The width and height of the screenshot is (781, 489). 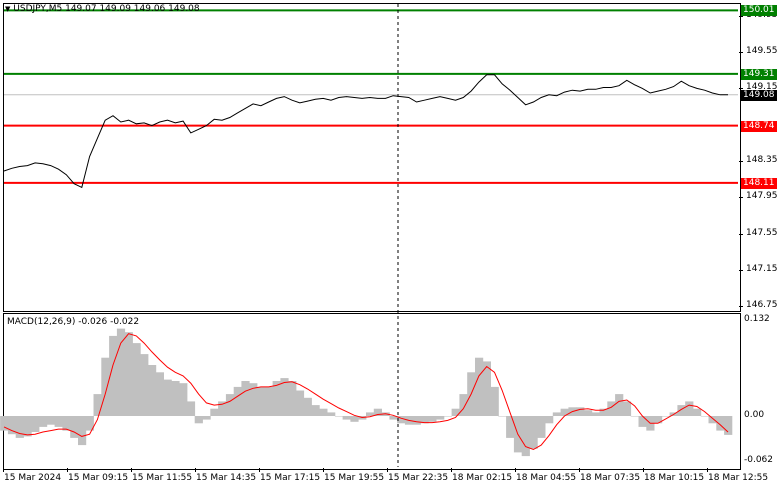 What do you see at coordinates (759, 11) in the screenshot?
I see `price-level-tag: 150.01` at bounding box center [759, 11].